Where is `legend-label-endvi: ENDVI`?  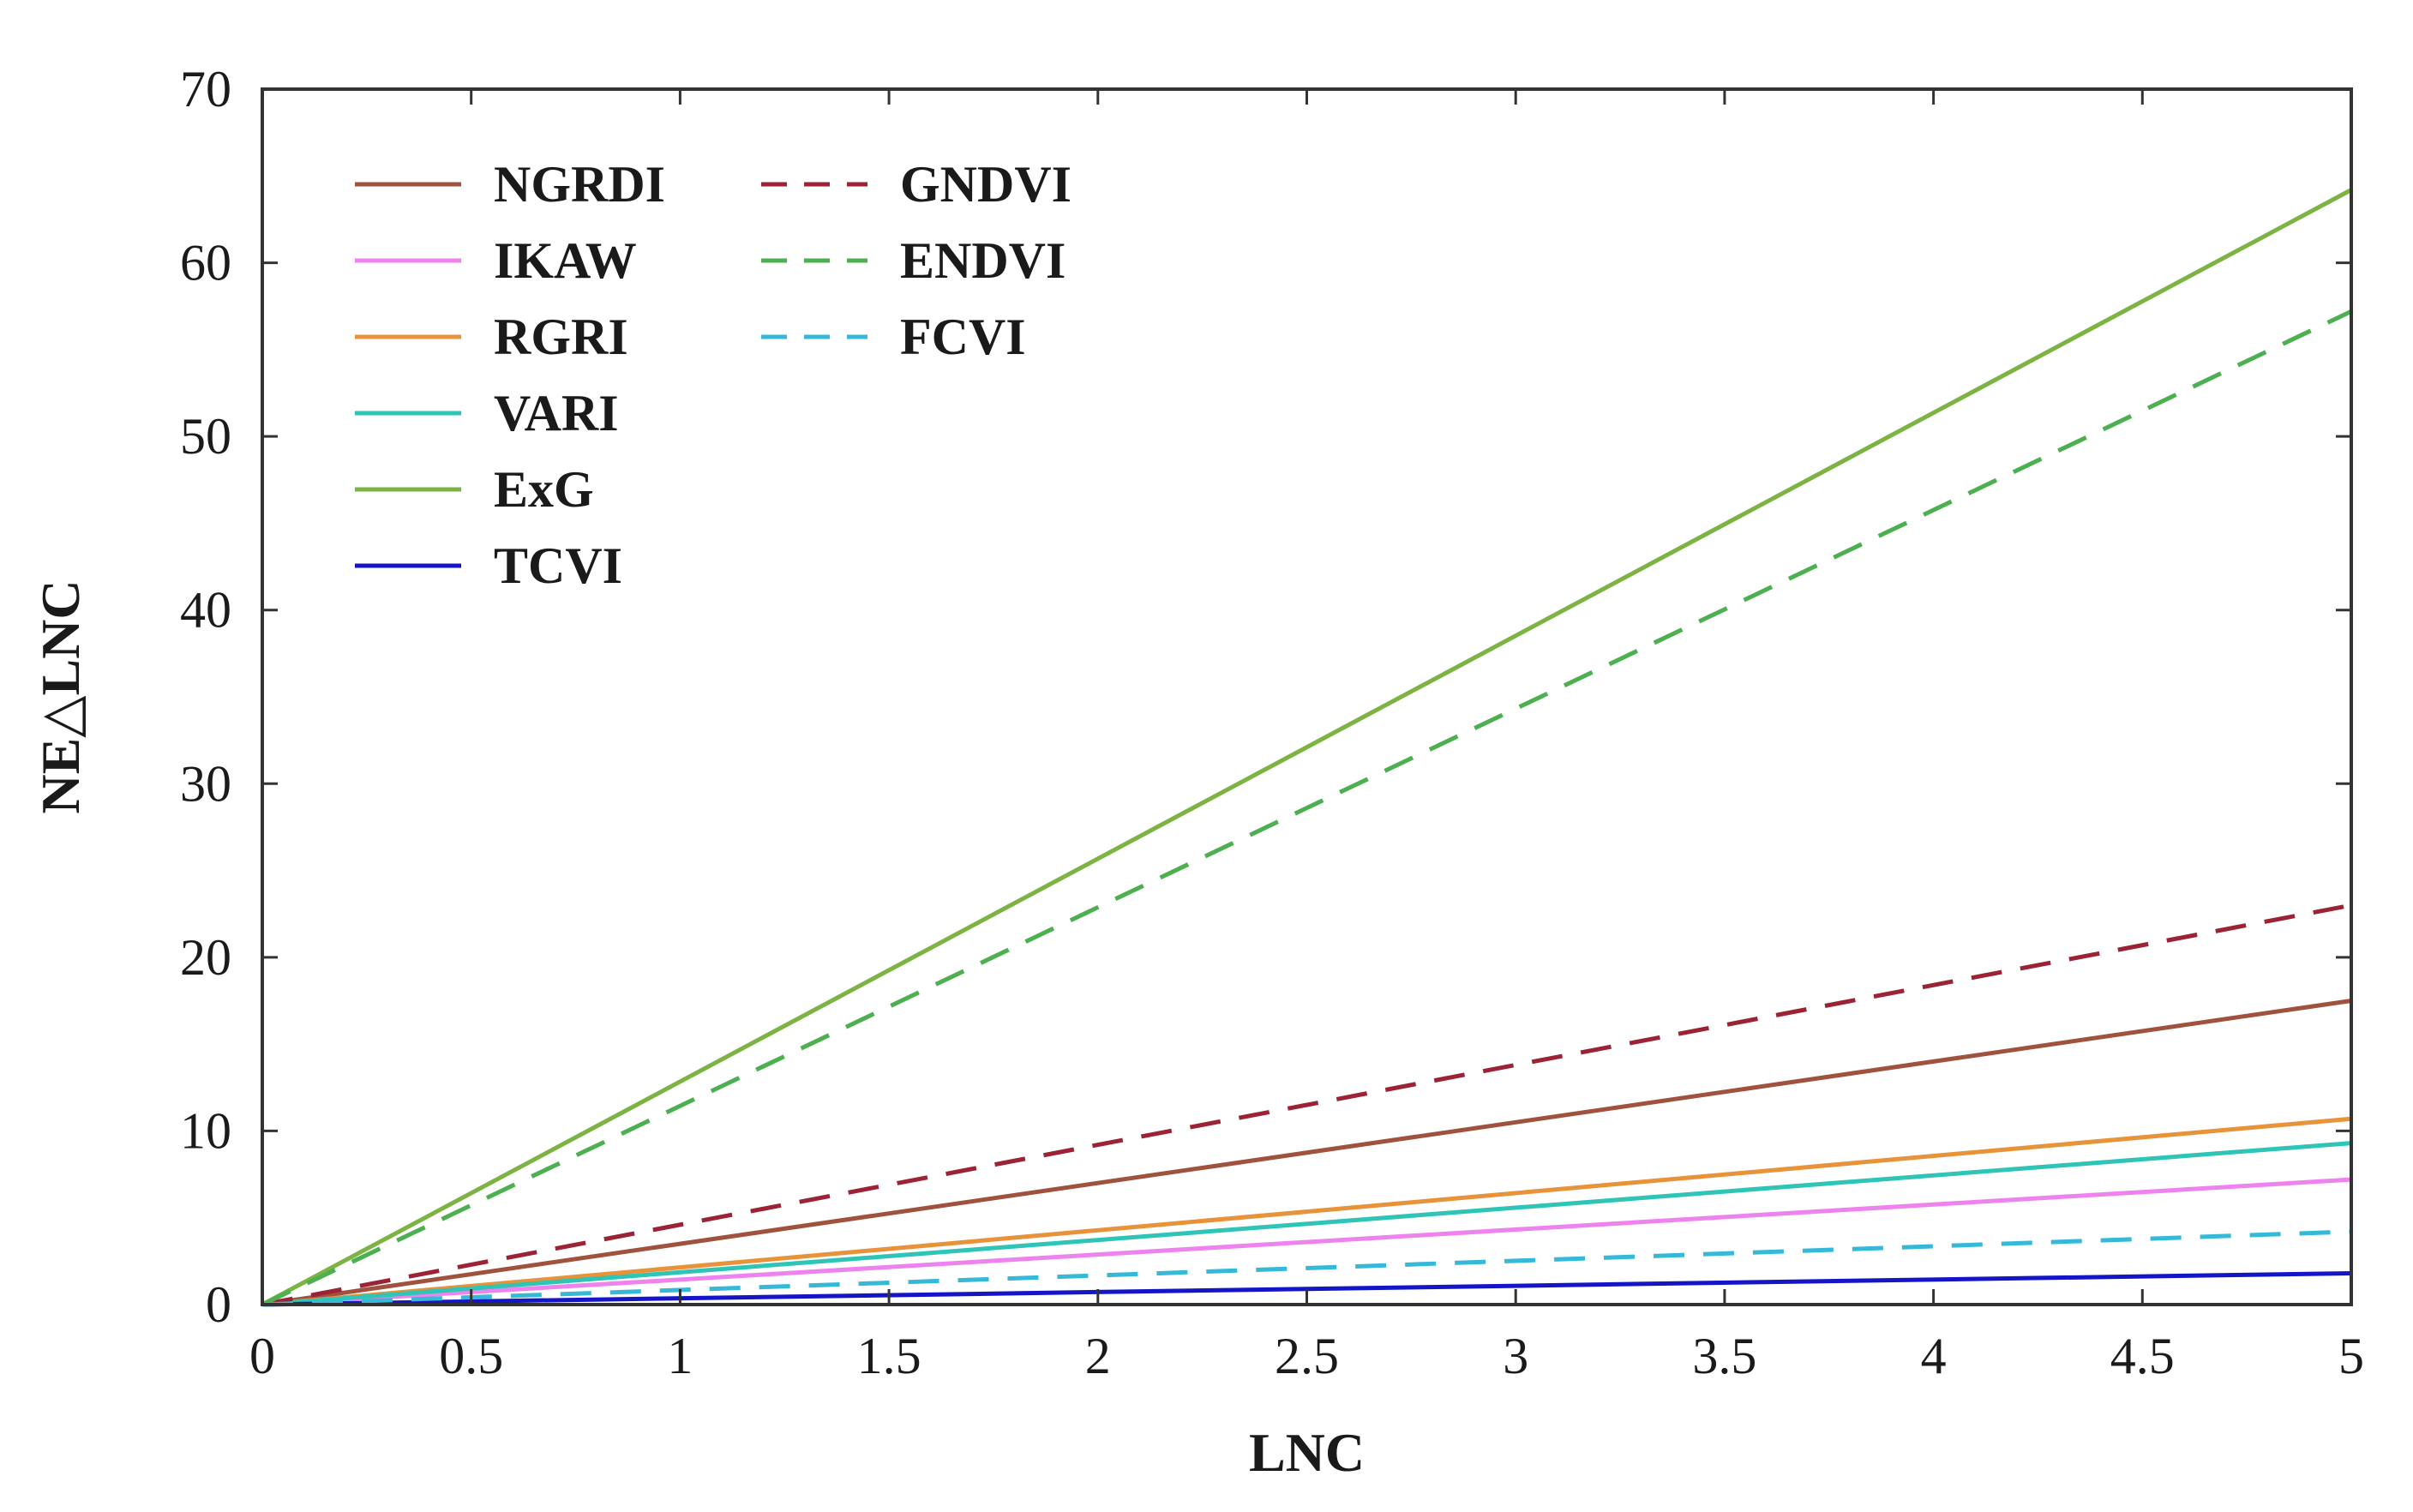
legend-label-endvi: ENDVI is located at coordinates (982, 260).